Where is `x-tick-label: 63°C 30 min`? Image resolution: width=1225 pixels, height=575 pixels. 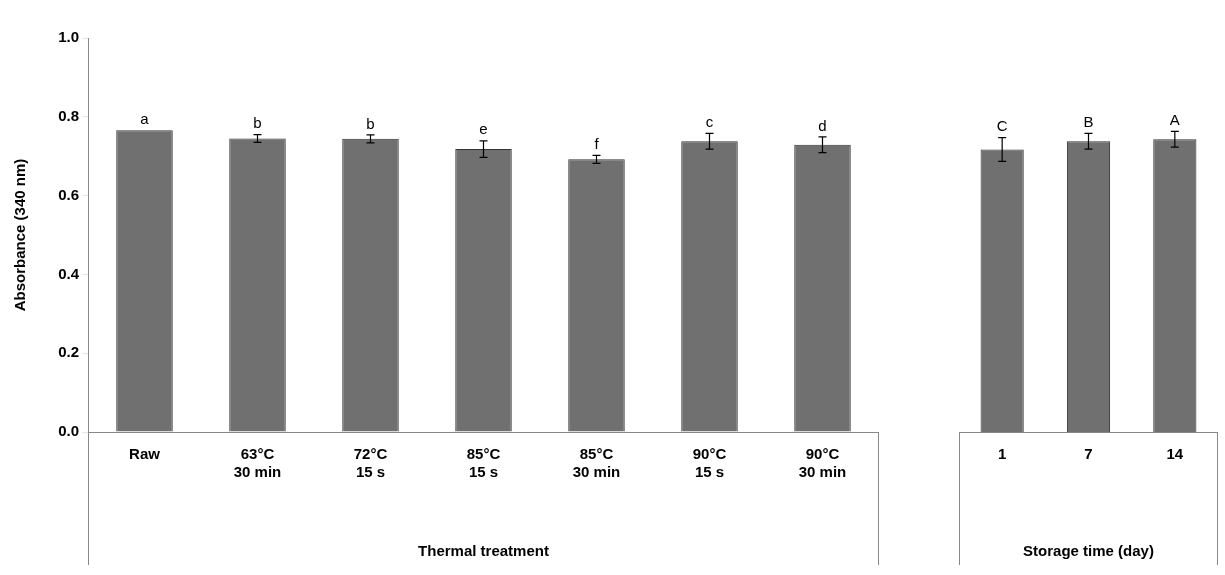 x-tick-label: 63°C 30 min is located at coordinates (257, 463).